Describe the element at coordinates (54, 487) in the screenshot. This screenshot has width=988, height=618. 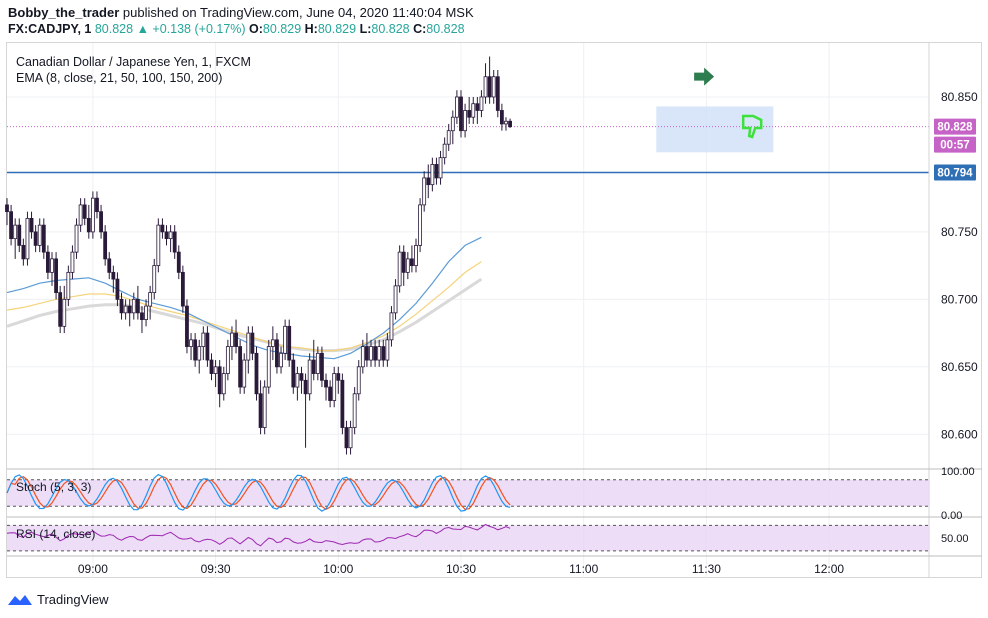
I see `stoch-label: Stoch (5, 3, 3)` at that location.